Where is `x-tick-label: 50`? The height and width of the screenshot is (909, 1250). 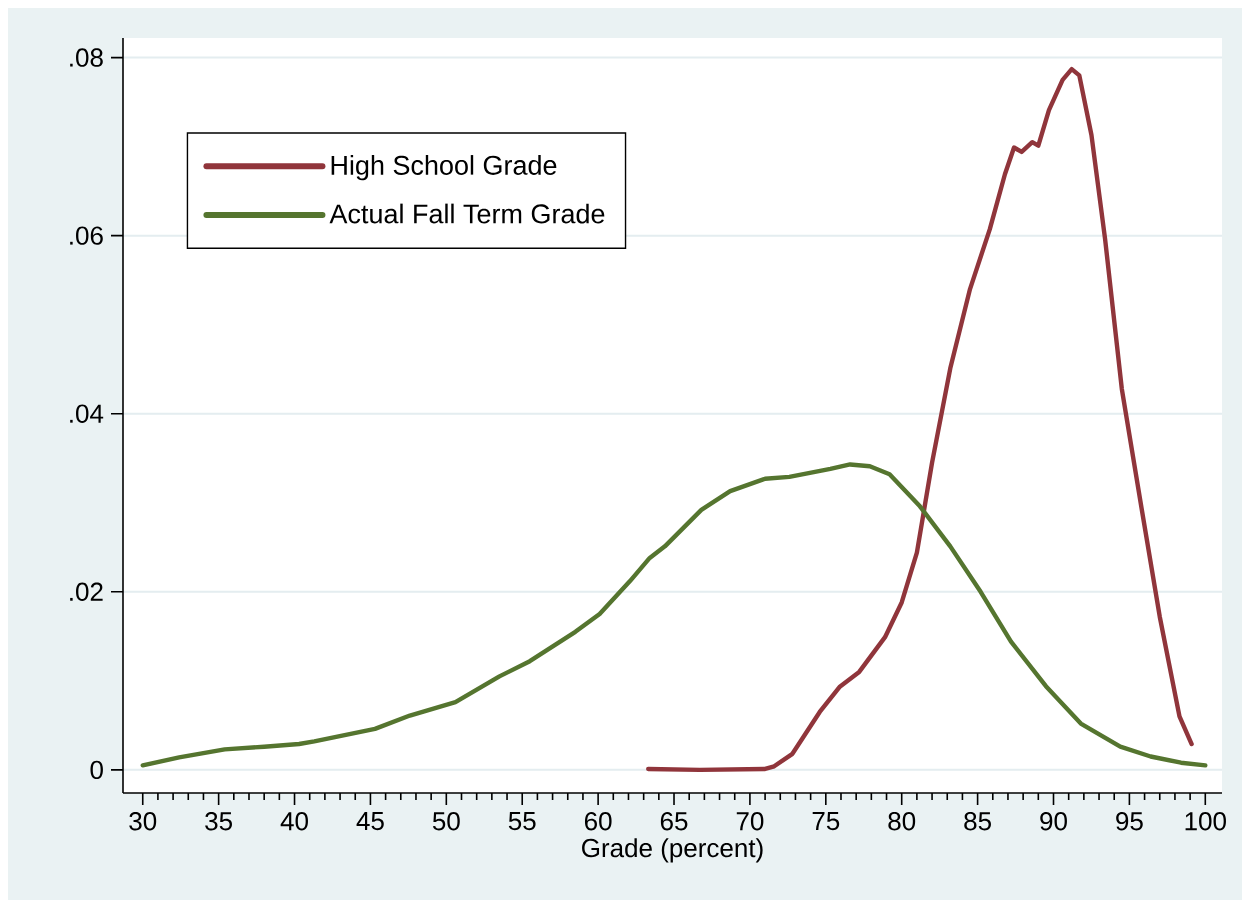 x-tick-label: 50 is located at coordinates (446, 821).